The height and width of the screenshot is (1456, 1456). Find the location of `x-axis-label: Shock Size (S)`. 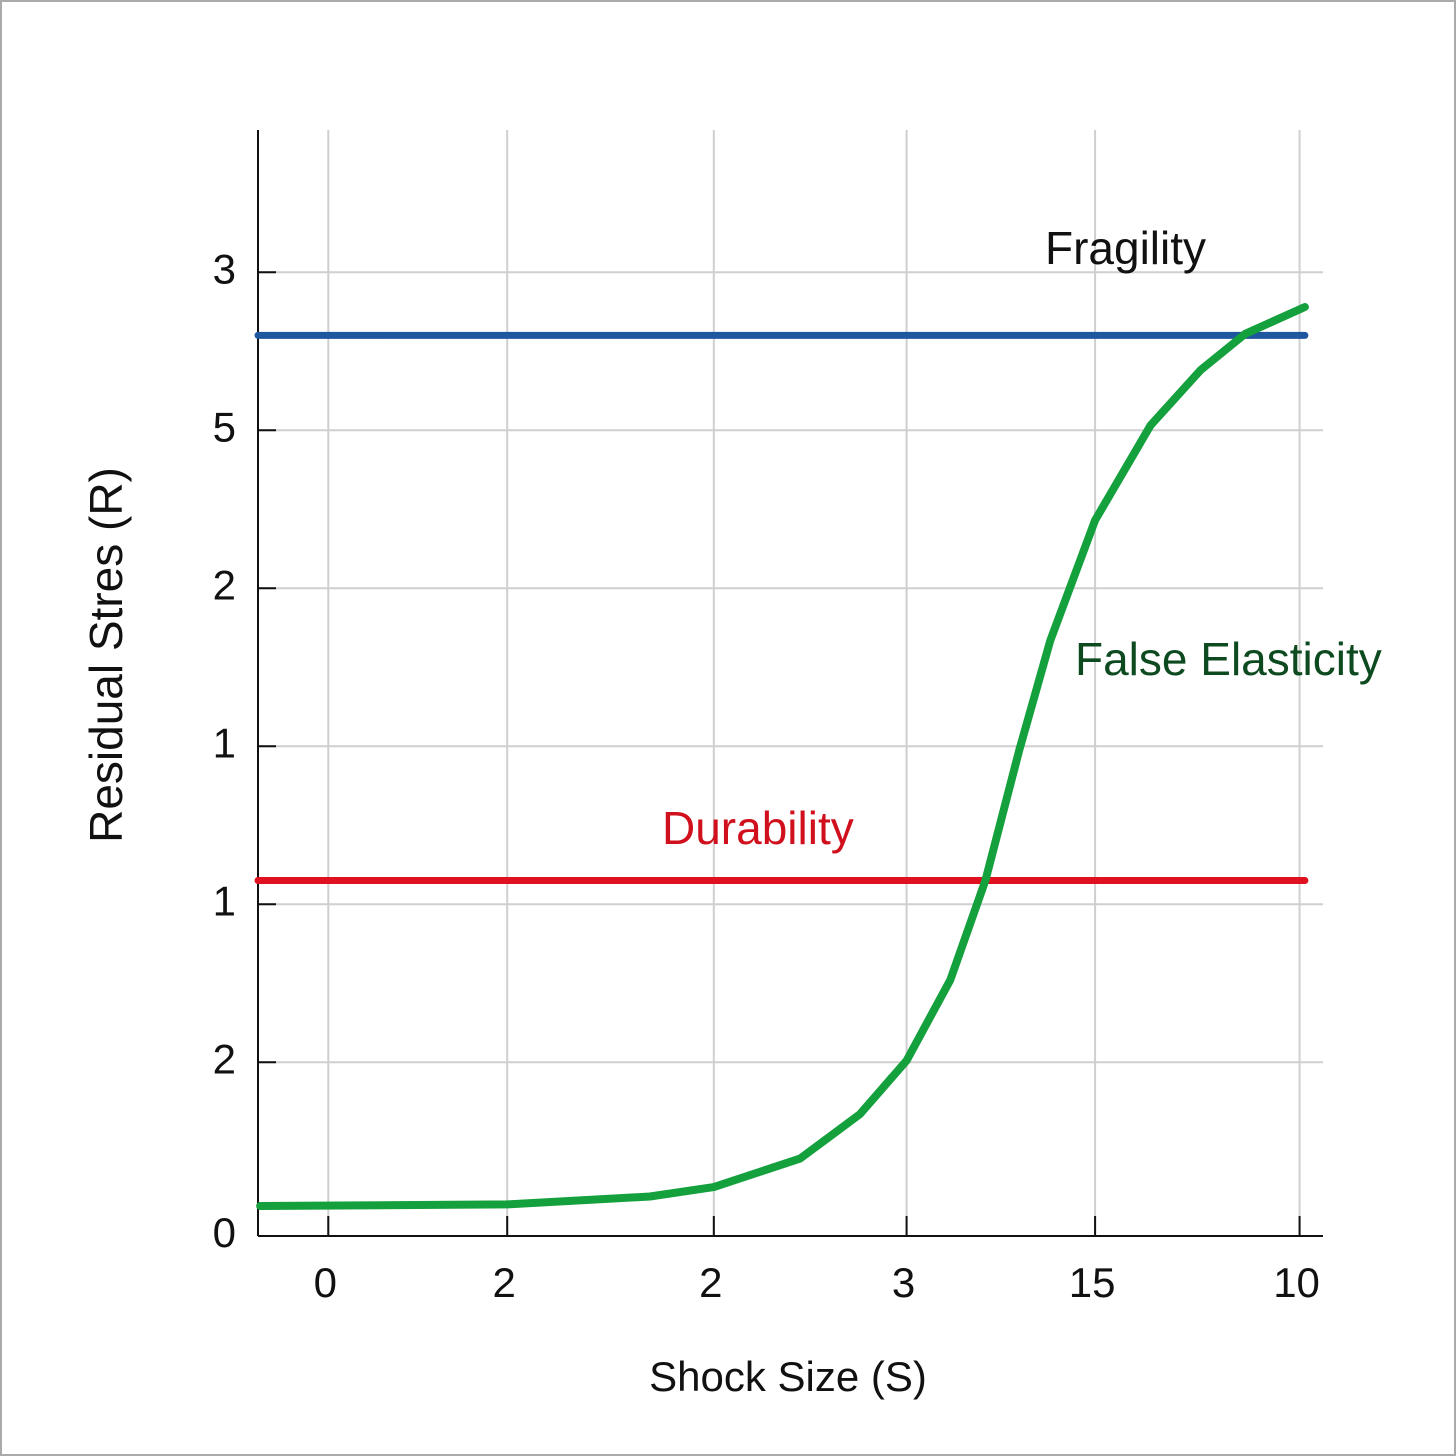

x-axis-label: Shock Size (S) is located at coordinates (788, 1376).